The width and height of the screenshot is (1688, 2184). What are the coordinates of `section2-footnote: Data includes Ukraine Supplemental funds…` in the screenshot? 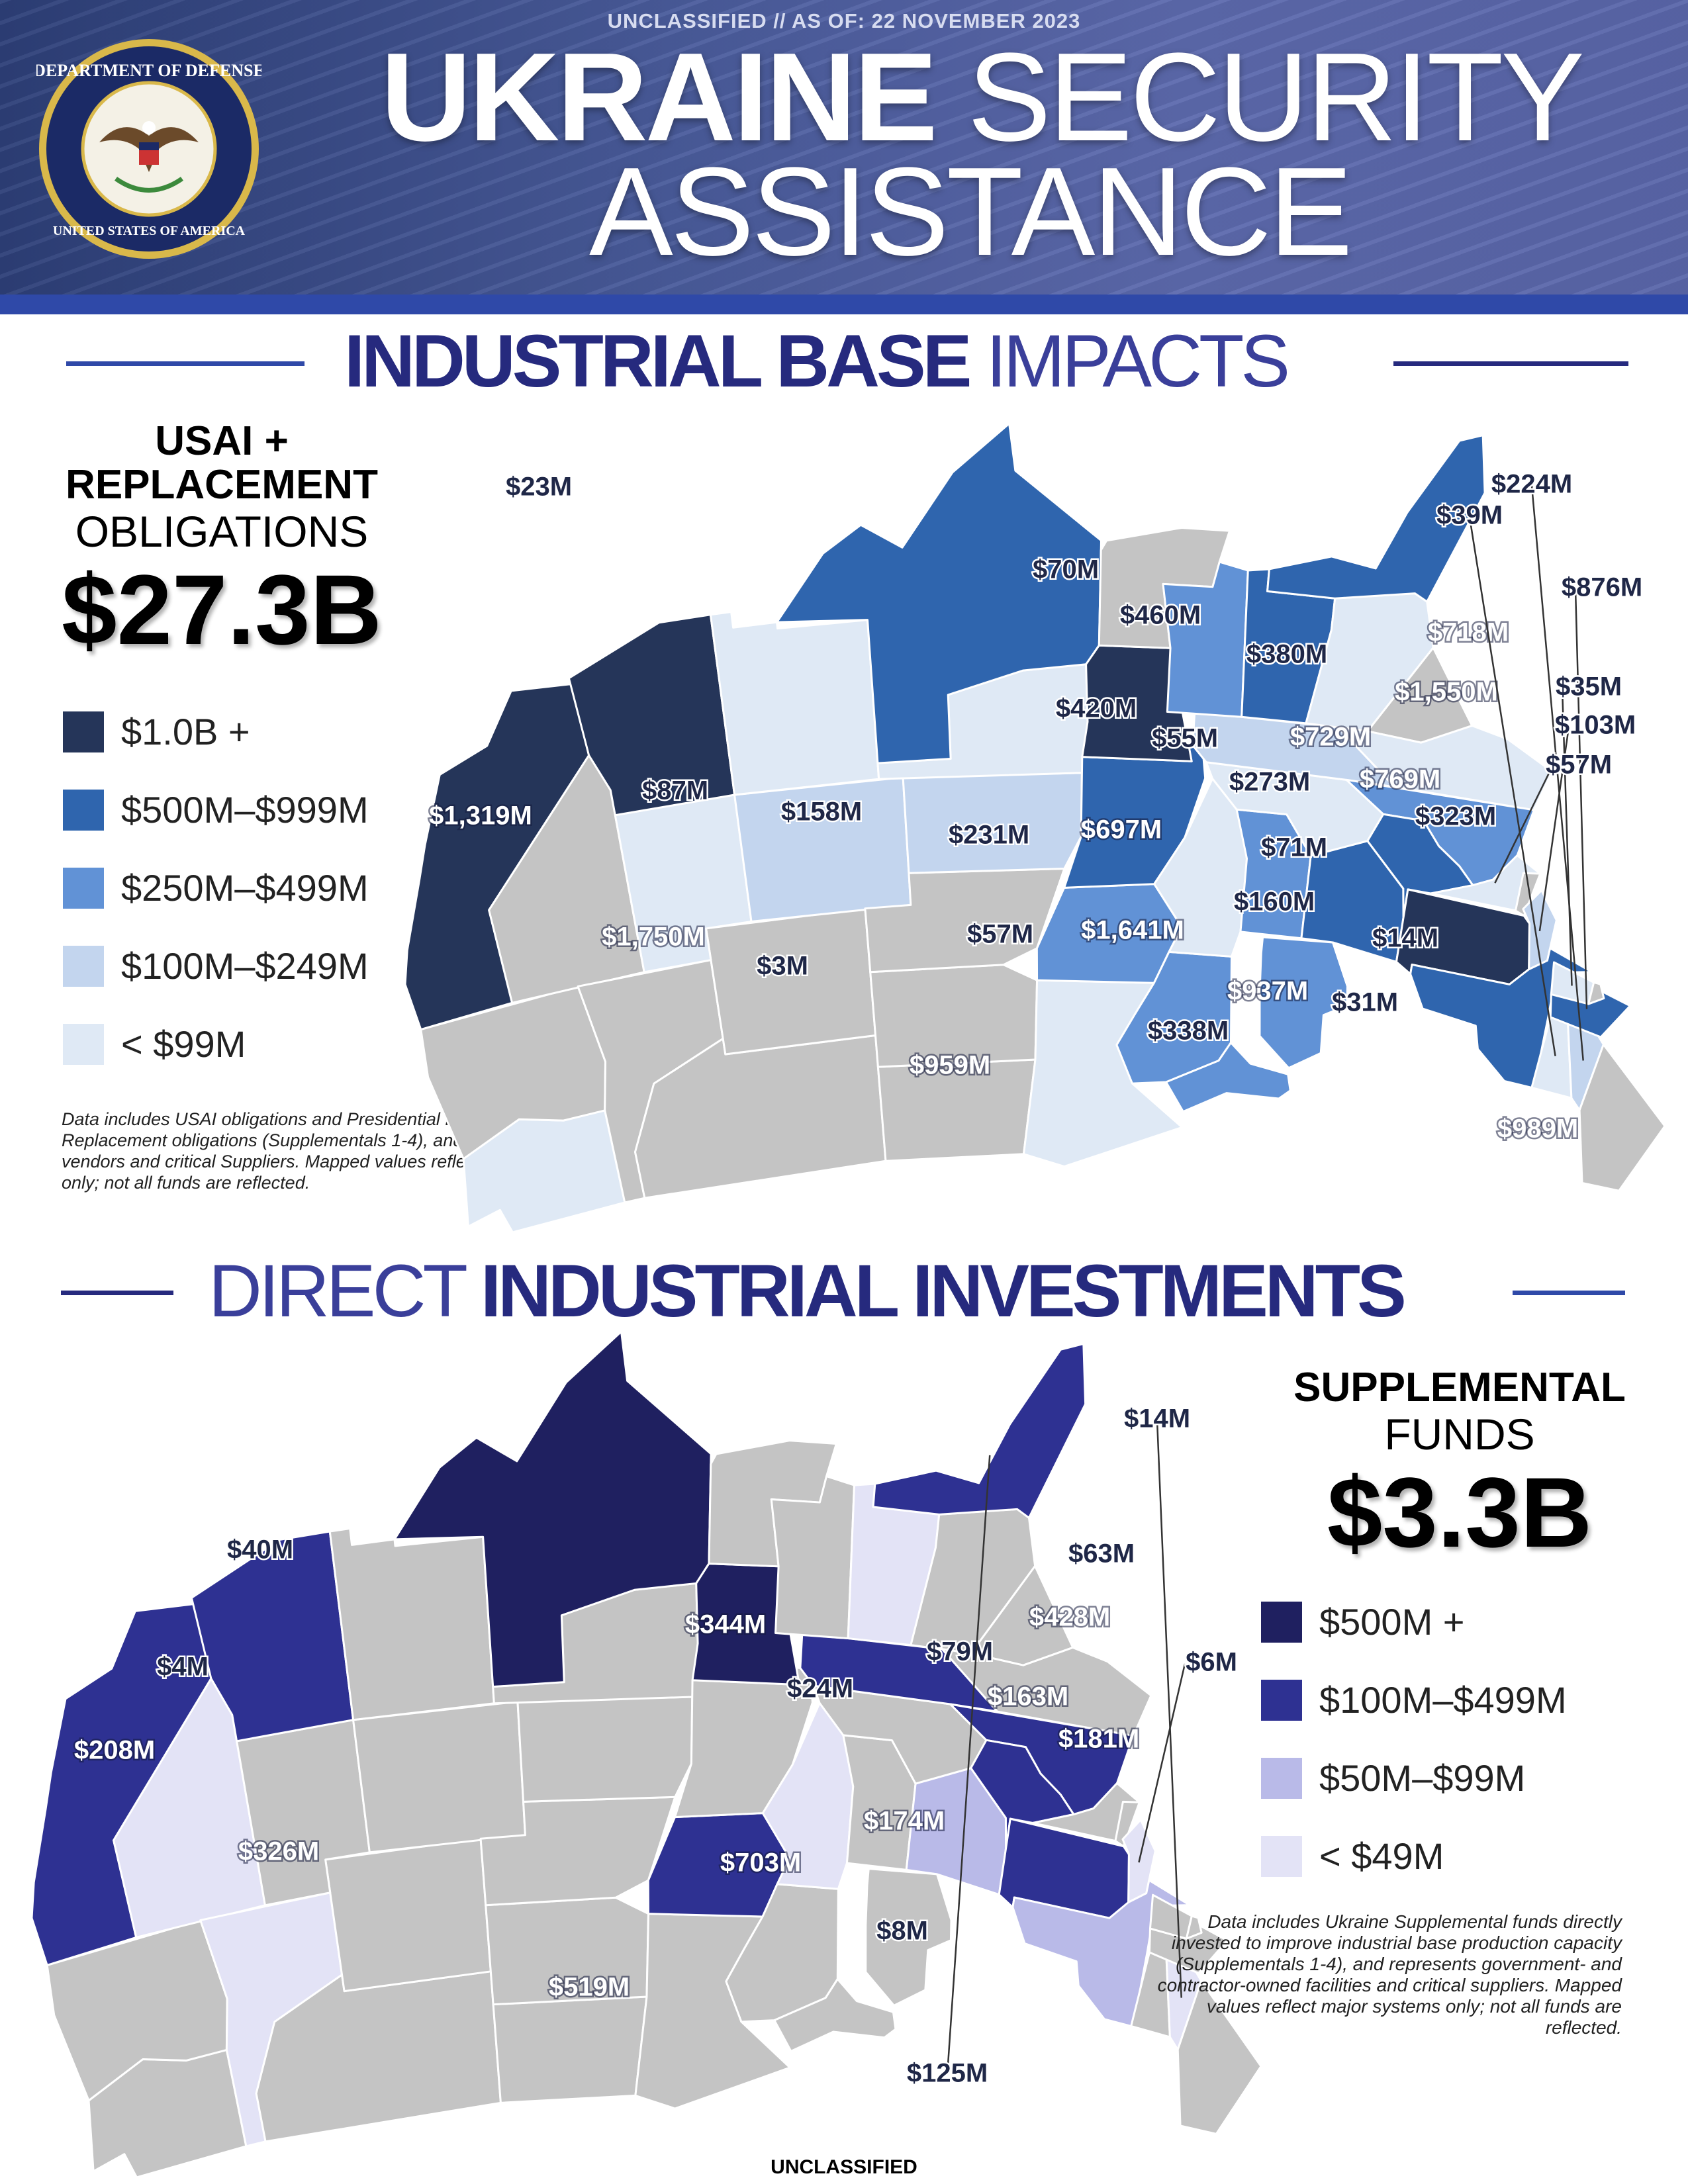 It's located at (1389, 1974).